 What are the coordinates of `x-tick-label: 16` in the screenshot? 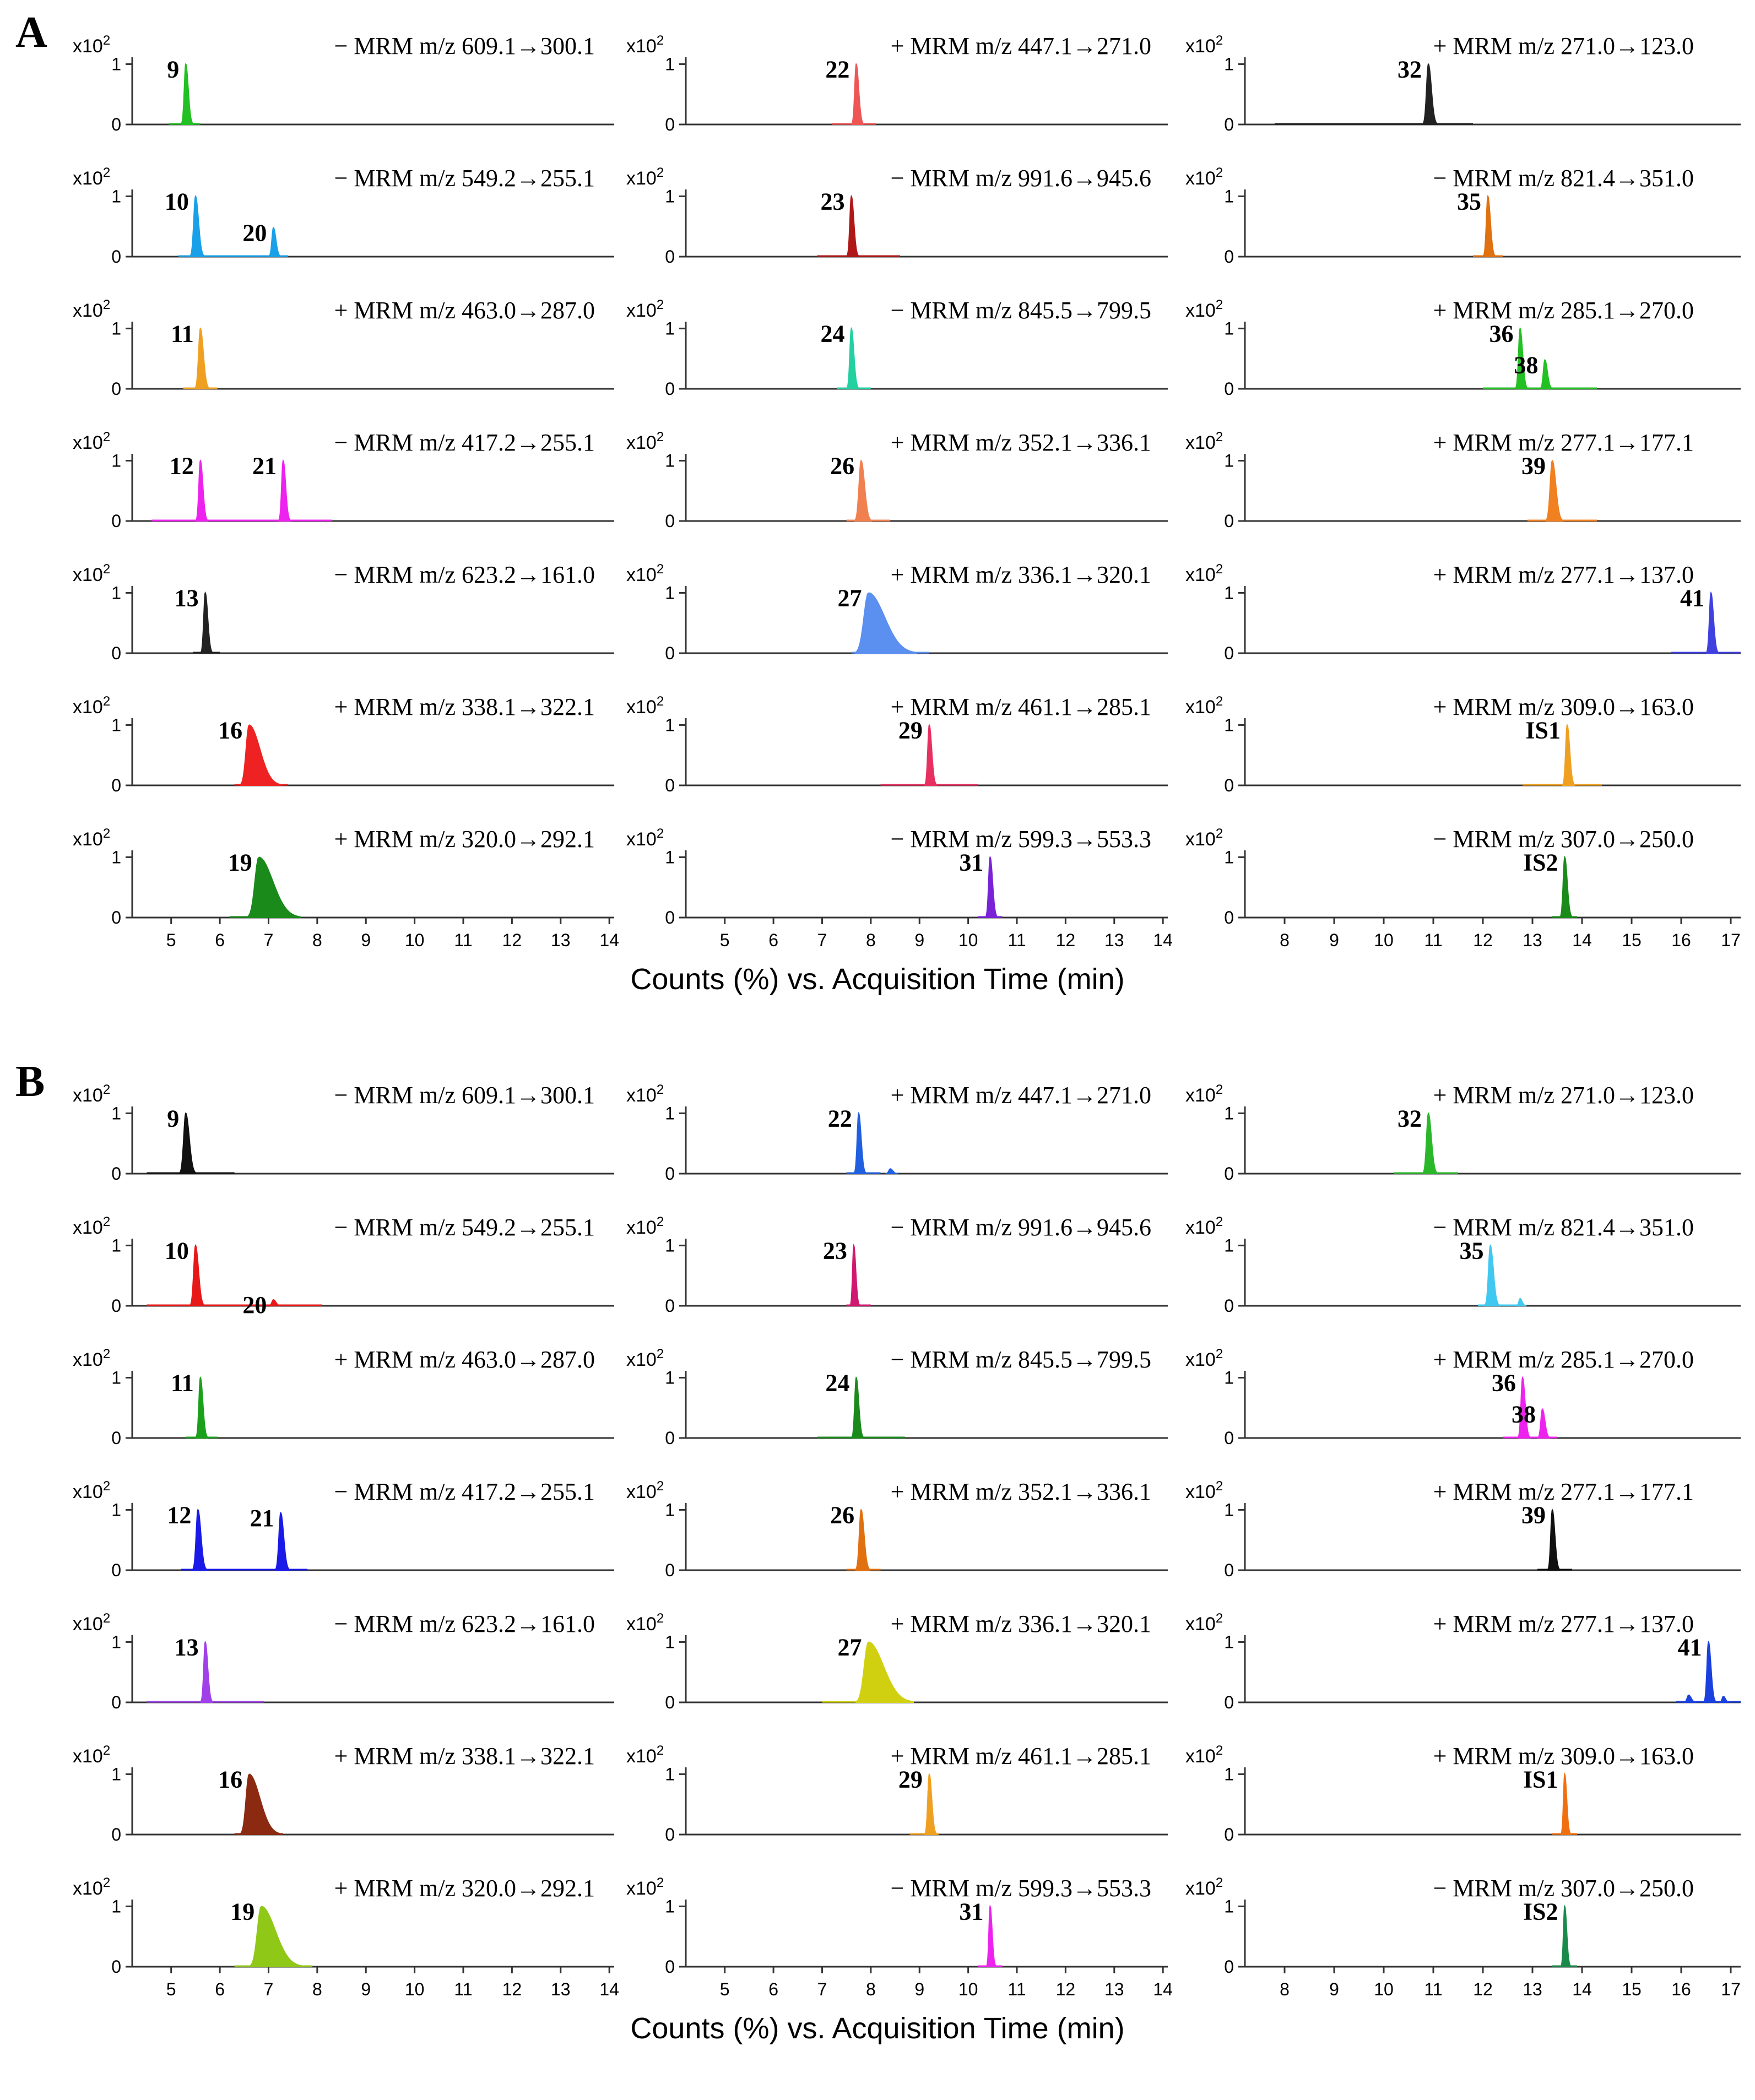 It's located at (1681, 1989).